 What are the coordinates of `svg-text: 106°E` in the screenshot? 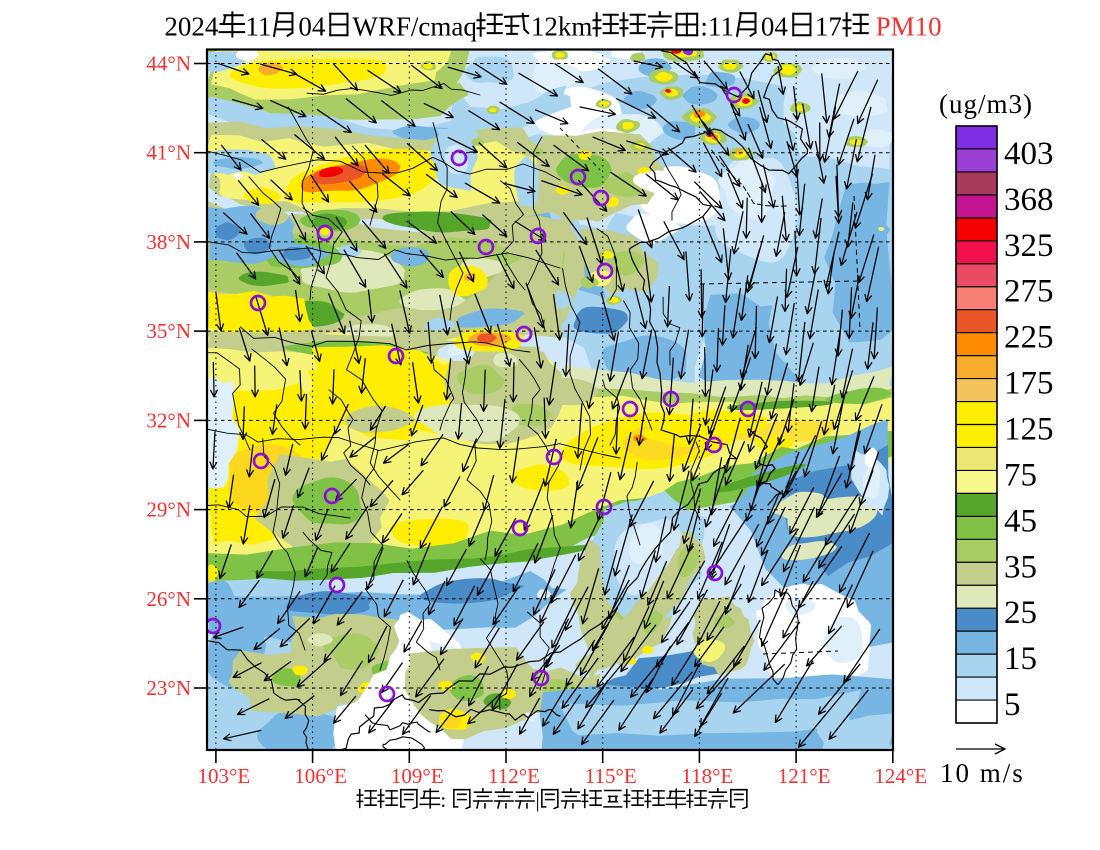 It's located at (320, 776).